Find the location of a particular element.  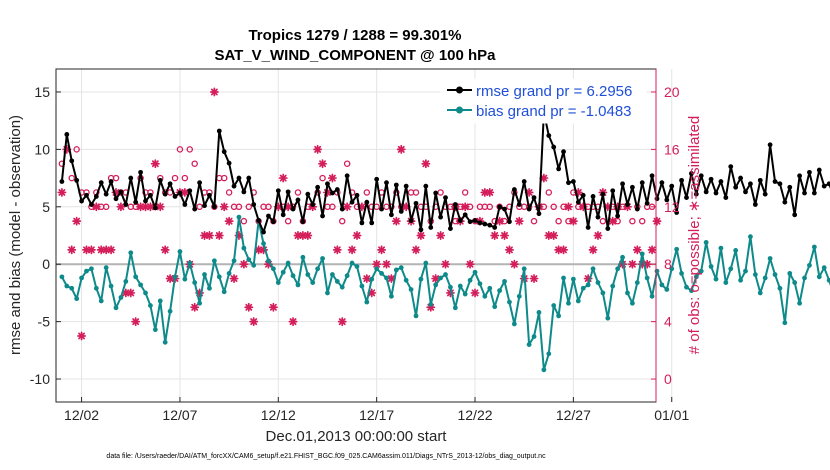

legend-rmse-marker is located at coordinates (459, 90).